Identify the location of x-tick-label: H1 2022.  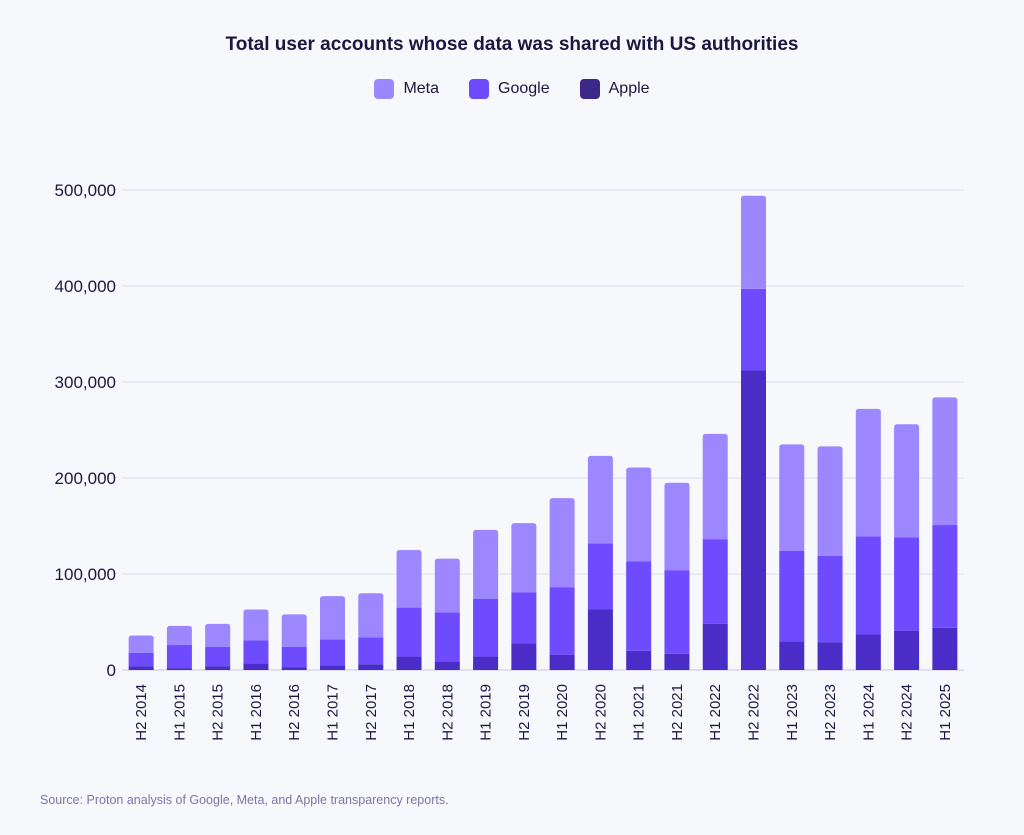
(715, 712).